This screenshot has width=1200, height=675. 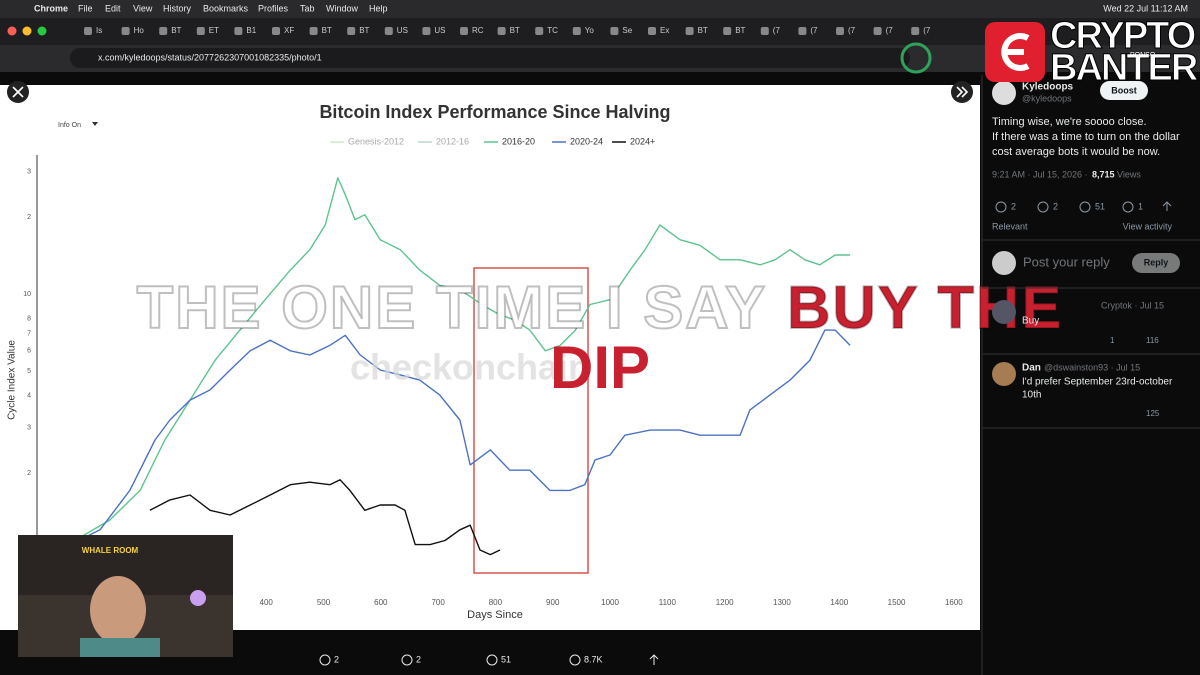 I want to click on author-avatar, so click(x=1004, y=93).